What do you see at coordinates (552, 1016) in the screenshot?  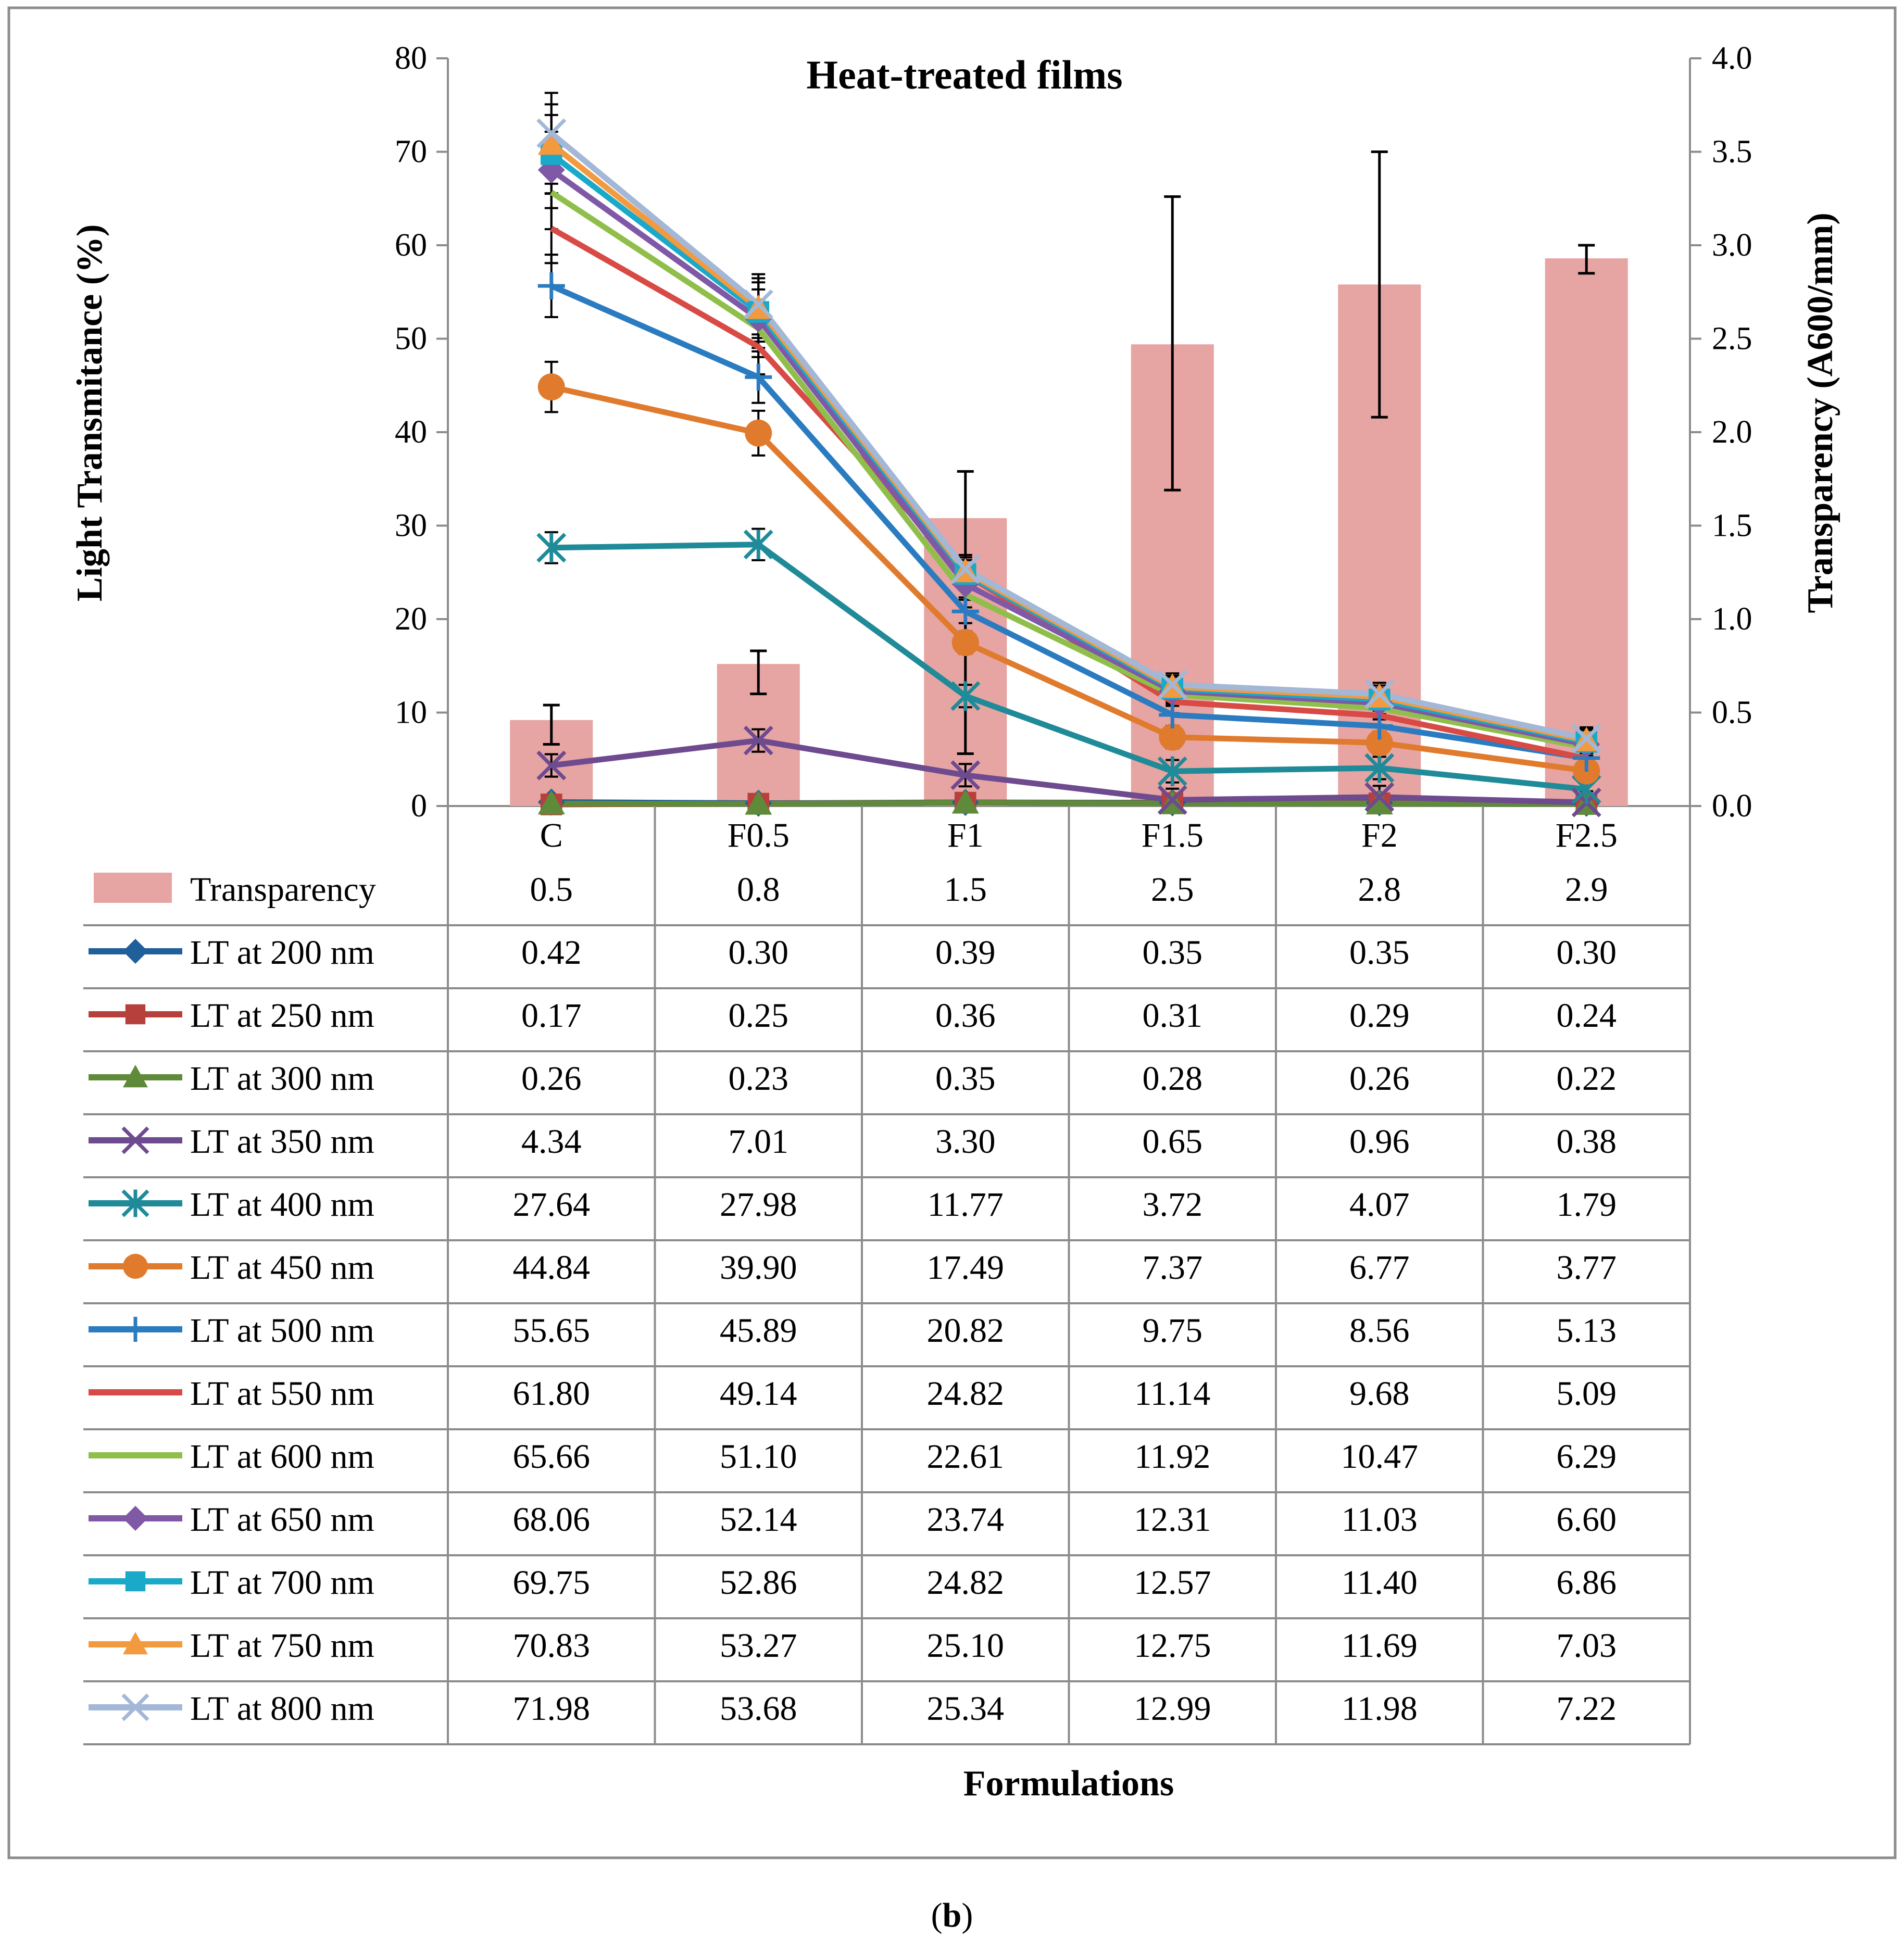 I see `table-cell: 0.17` at bounding box center [552, 1016].